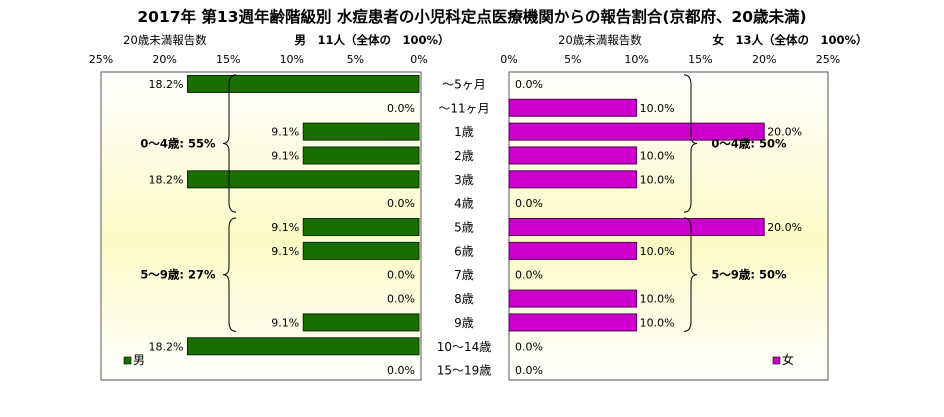  I want to click on female-axis-tick-label: 20%, so click(764, 59).